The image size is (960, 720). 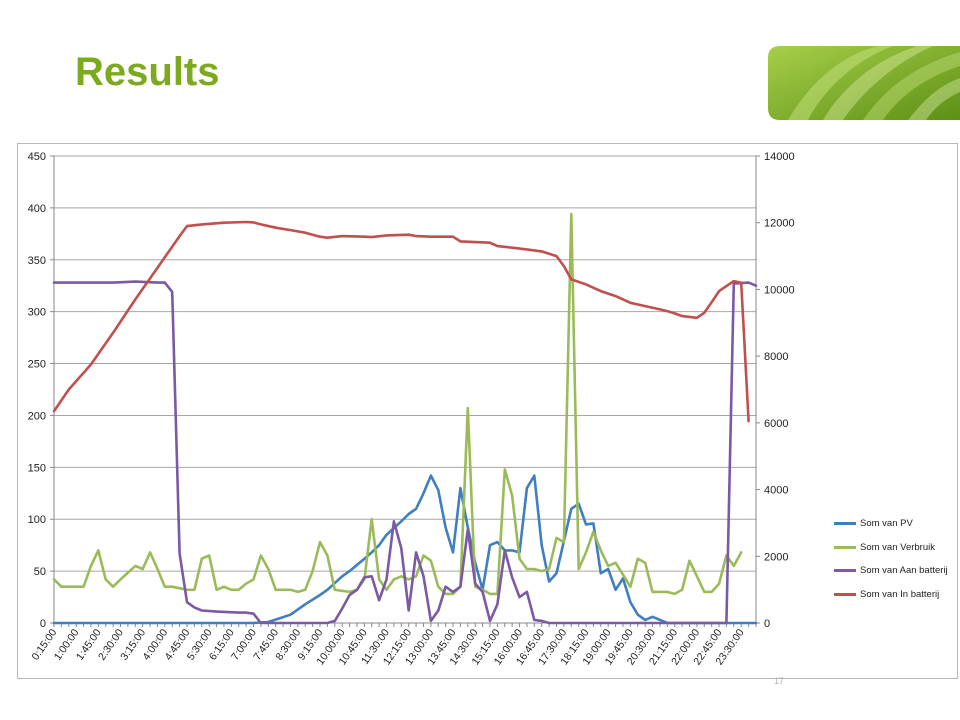 I want to click on green-wave-logo, so click(x=864, y=83).